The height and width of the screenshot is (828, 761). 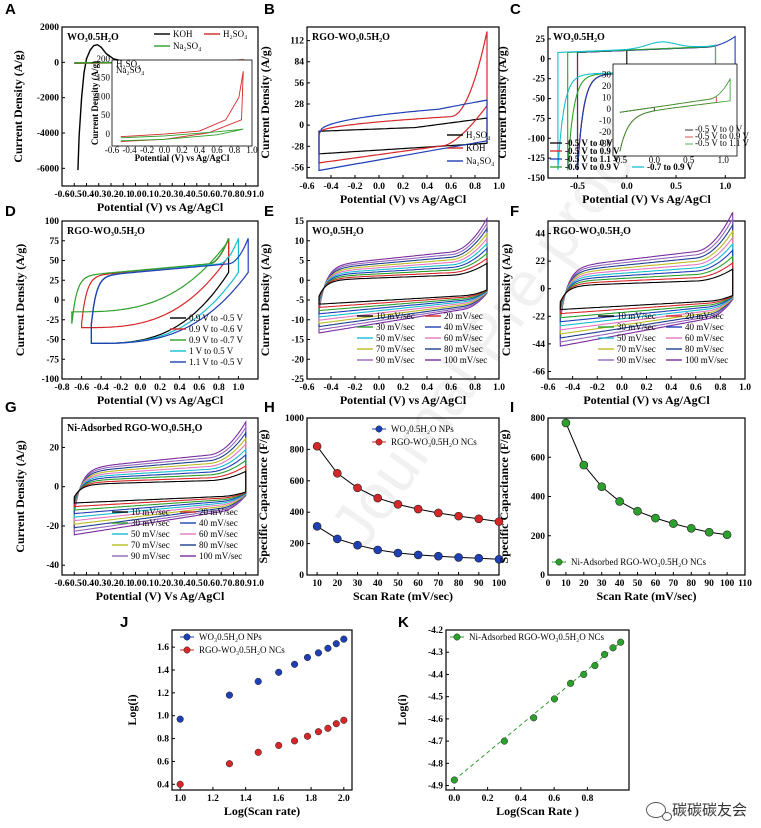 What do you see at coordinates (435, 787) in the screenshot?
I see `y-tick-label: -4.9` at bounding box center [435, 787].